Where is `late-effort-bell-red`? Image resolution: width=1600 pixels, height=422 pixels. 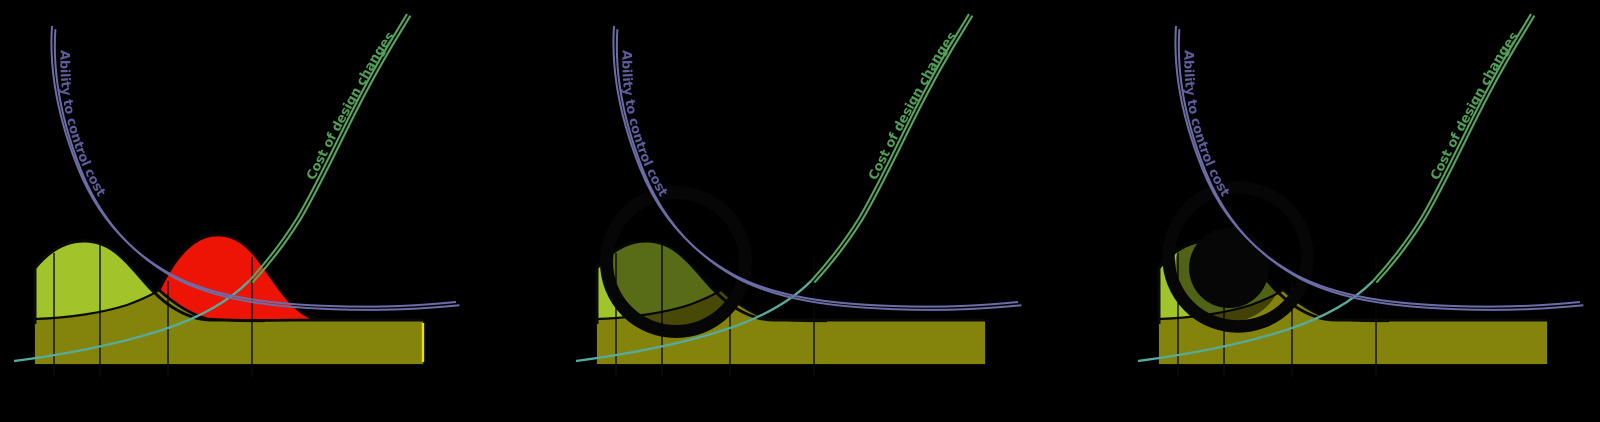
late-effort-bell-red is located at coordinates (236, 277).